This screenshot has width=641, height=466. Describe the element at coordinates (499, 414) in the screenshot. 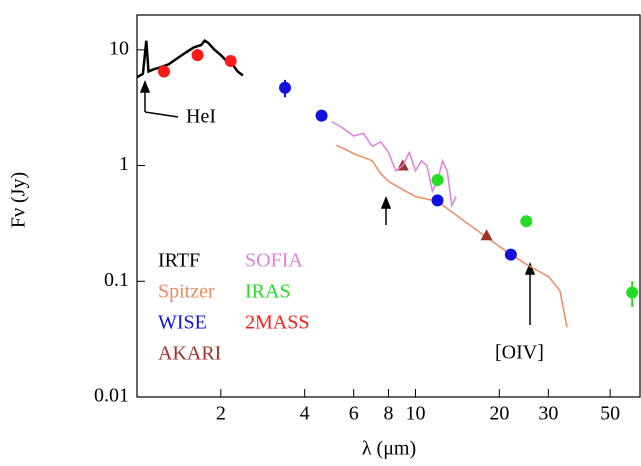

I see `x-tick-label: 20` at that location.